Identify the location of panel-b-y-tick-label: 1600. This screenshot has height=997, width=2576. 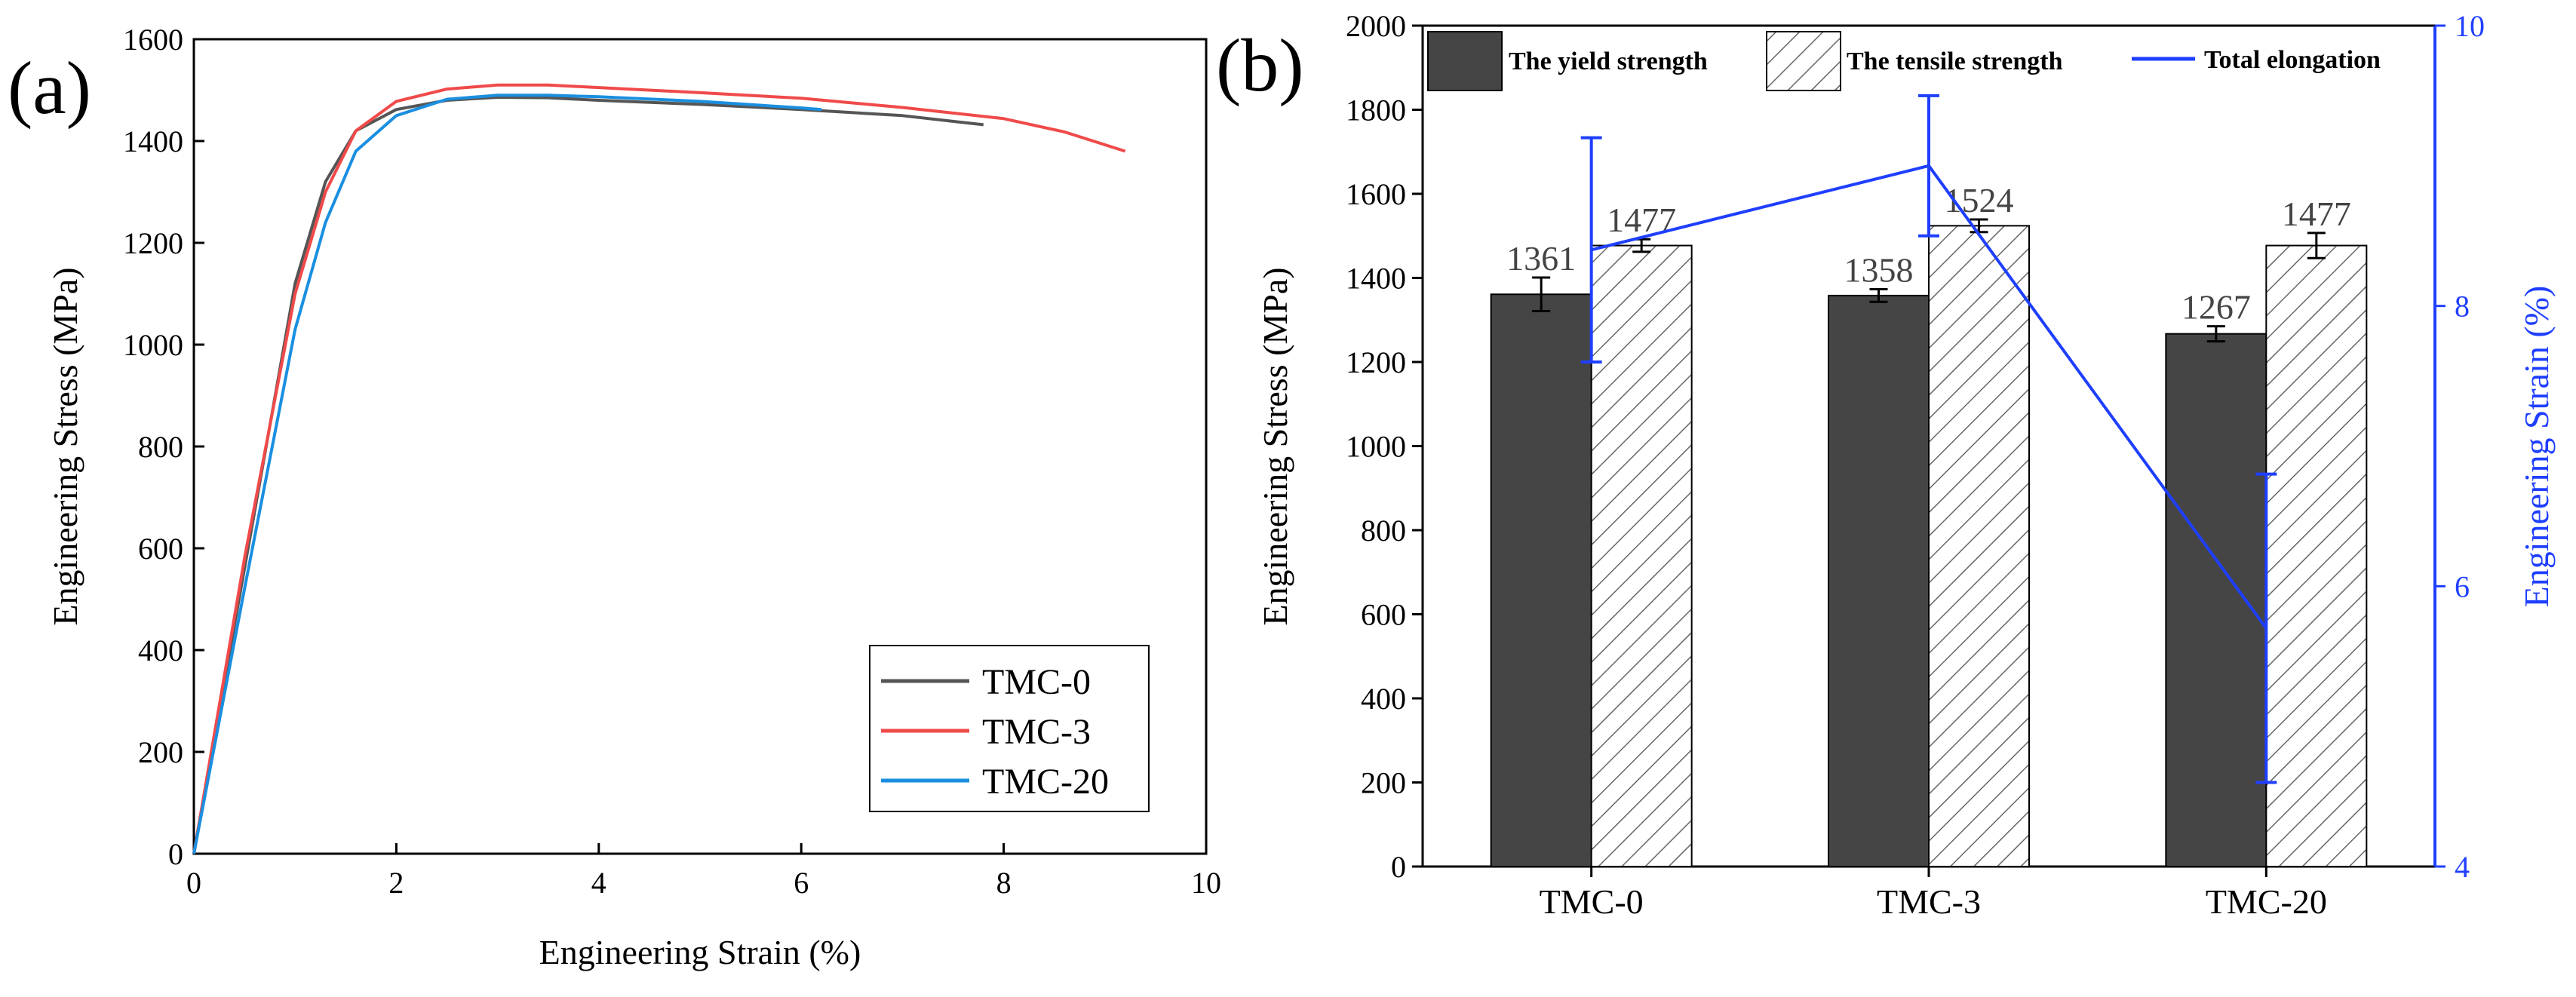
(1376, 194).